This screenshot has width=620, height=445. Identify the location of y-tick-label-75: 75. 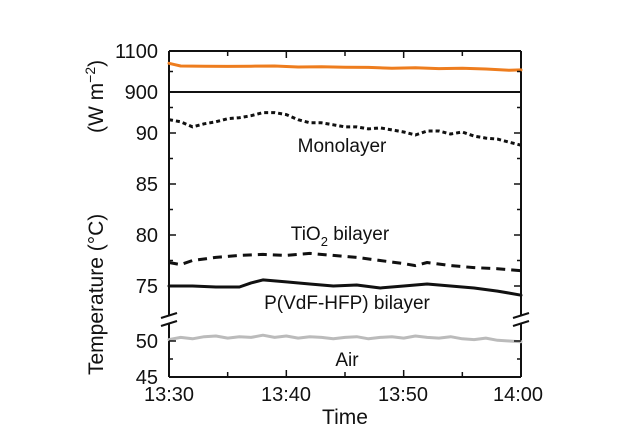
(147, 287).